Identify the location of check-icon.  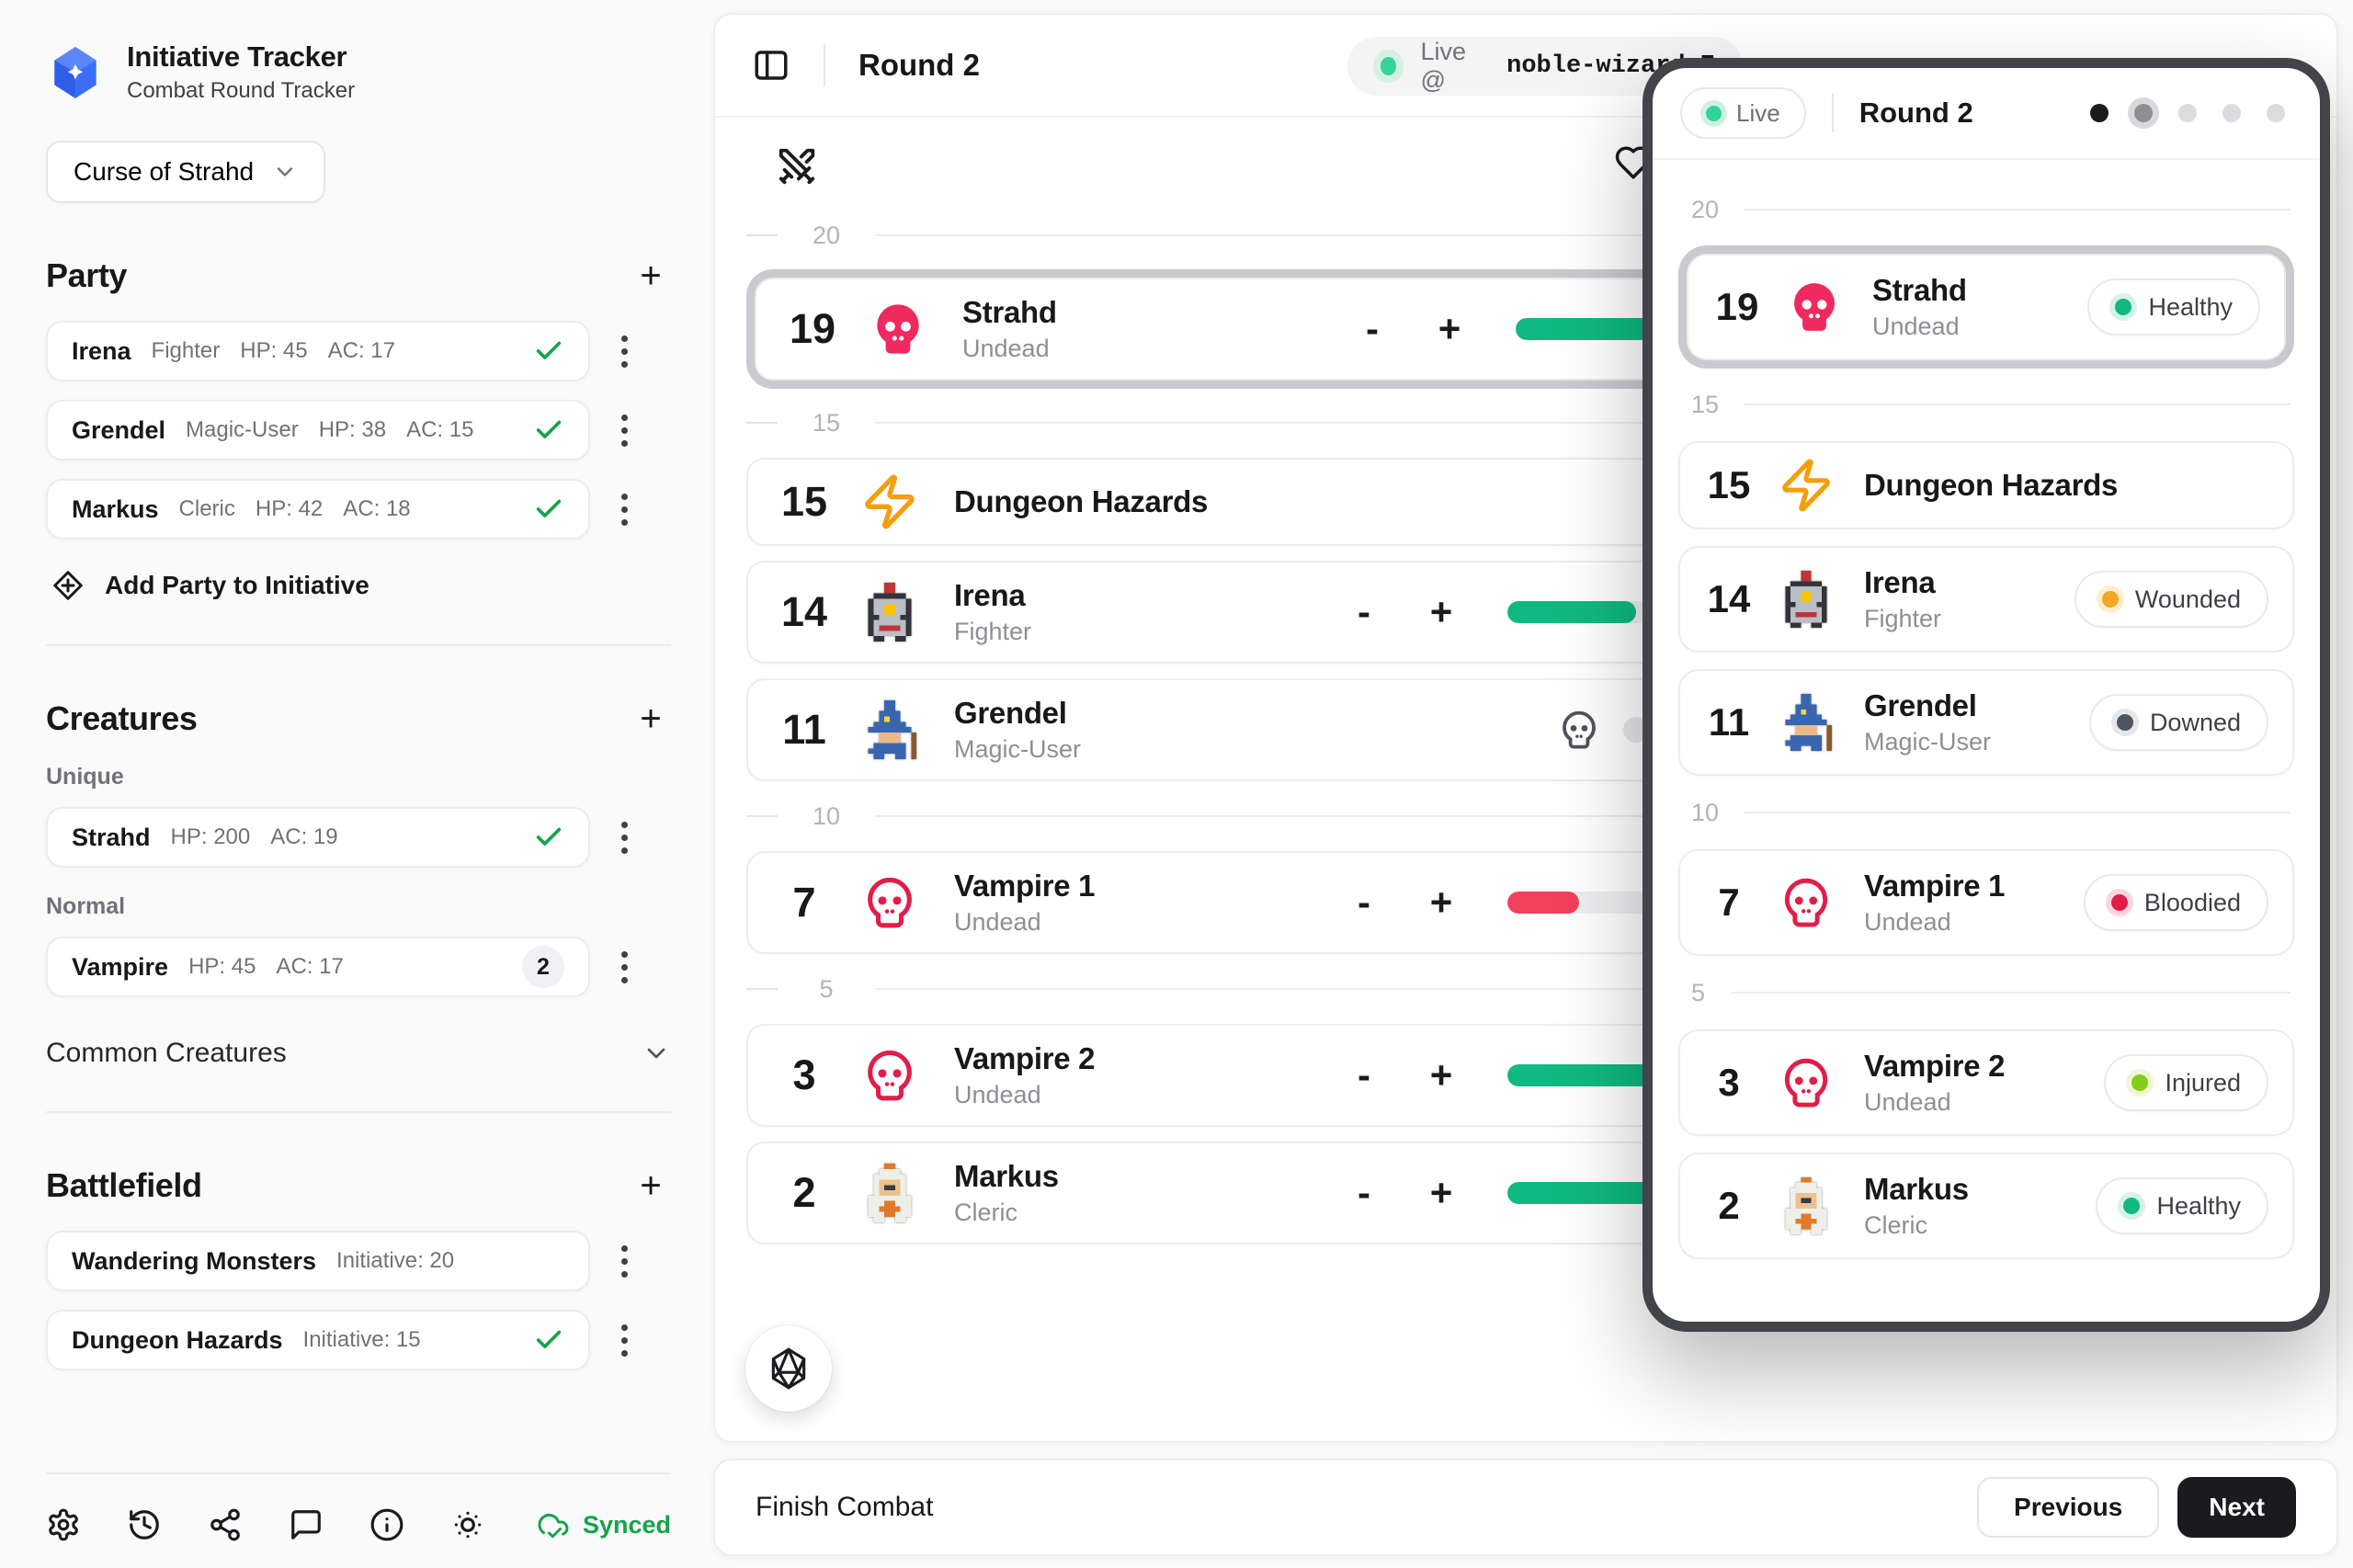
(548, 509).